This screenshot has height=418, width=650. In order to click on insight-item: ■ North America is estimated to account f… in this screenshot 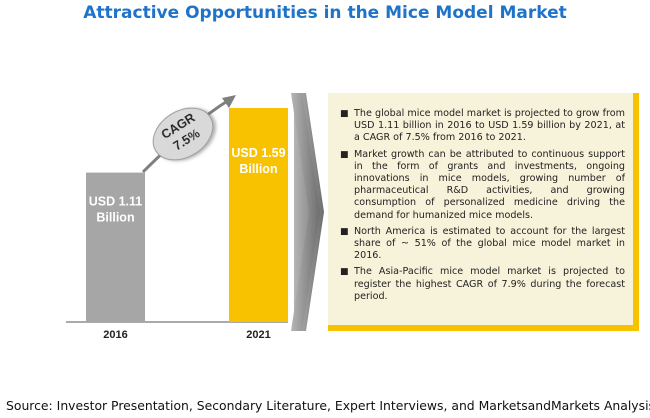, I will do `click(482, 244)`.